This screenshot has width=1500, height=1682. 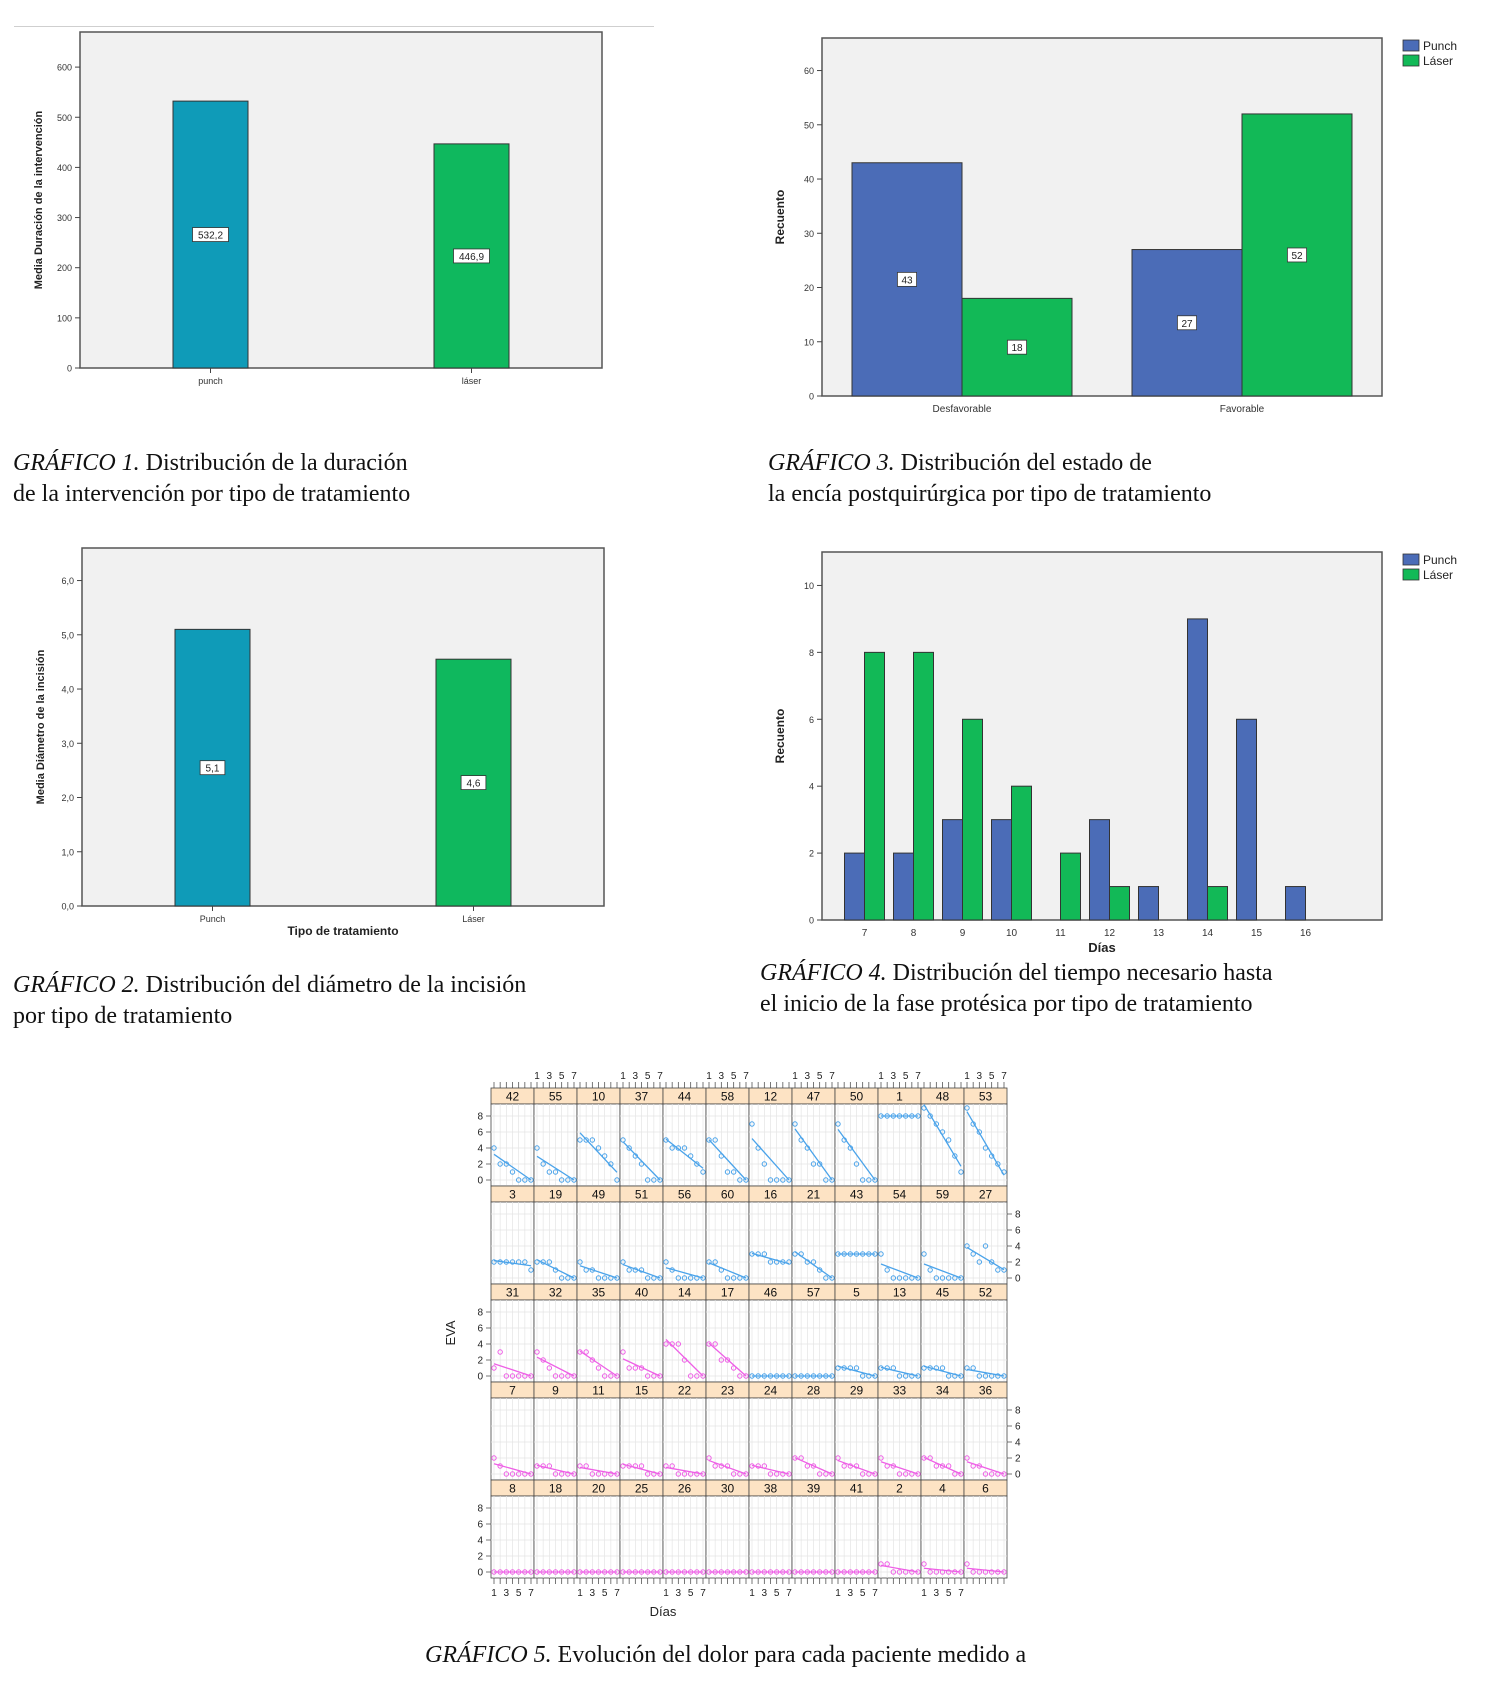 I want to click on g3-ytick-label: 50, so click(x=809, y=125).